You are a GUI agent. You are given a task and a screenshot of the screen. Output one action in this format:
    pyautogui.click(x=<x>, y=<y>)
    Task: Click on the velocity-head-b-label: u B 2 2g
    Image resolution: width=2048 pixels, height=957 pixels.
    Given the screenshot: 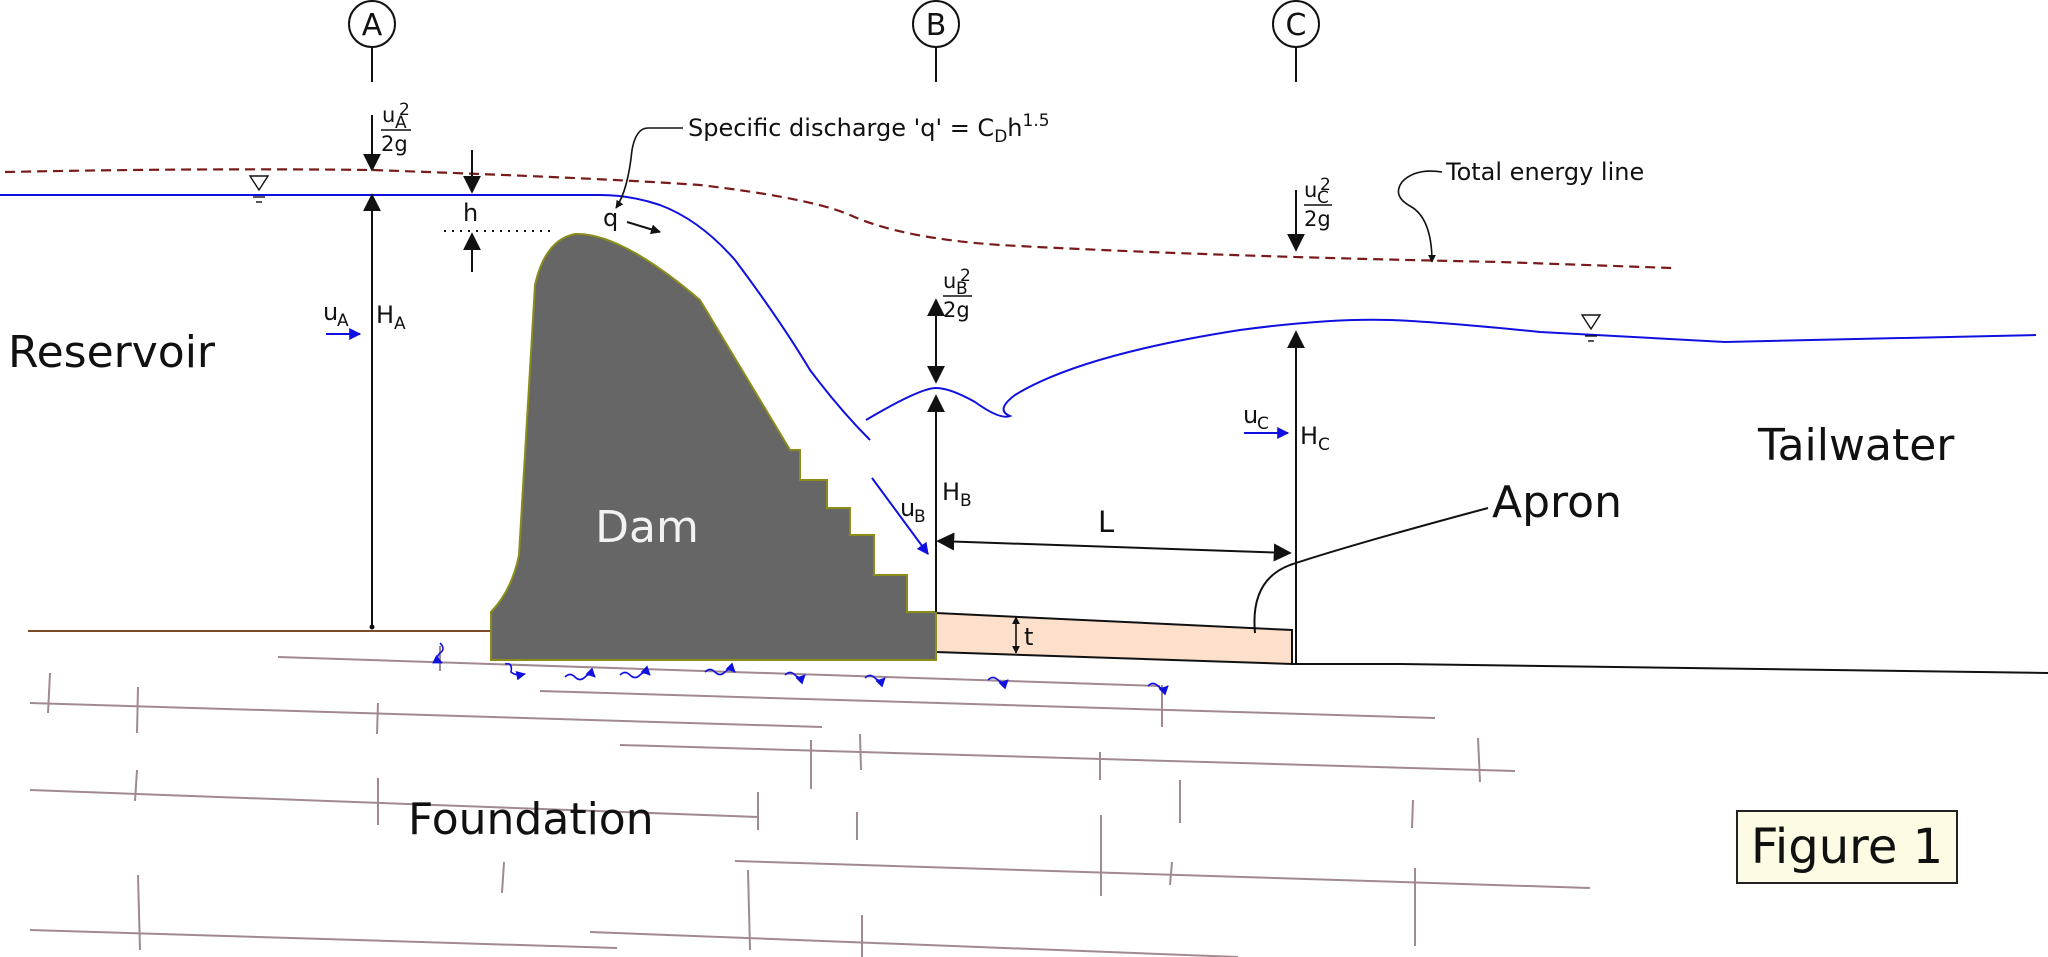 What is the action you would take?
    pyautogui.click(x=957, y=294)
    